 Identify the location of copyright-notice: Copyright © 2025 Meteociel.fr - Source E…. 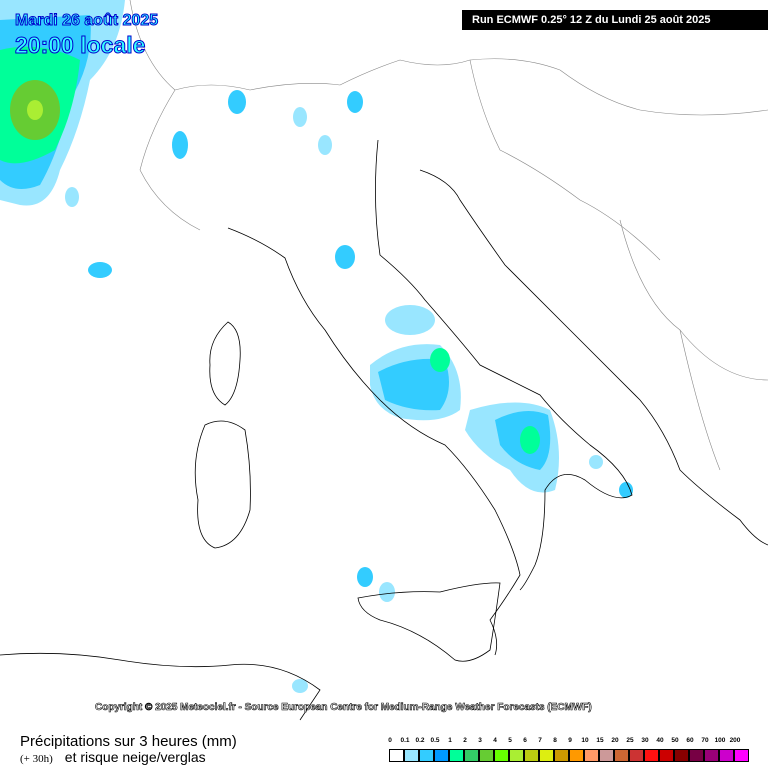
(343, 708).